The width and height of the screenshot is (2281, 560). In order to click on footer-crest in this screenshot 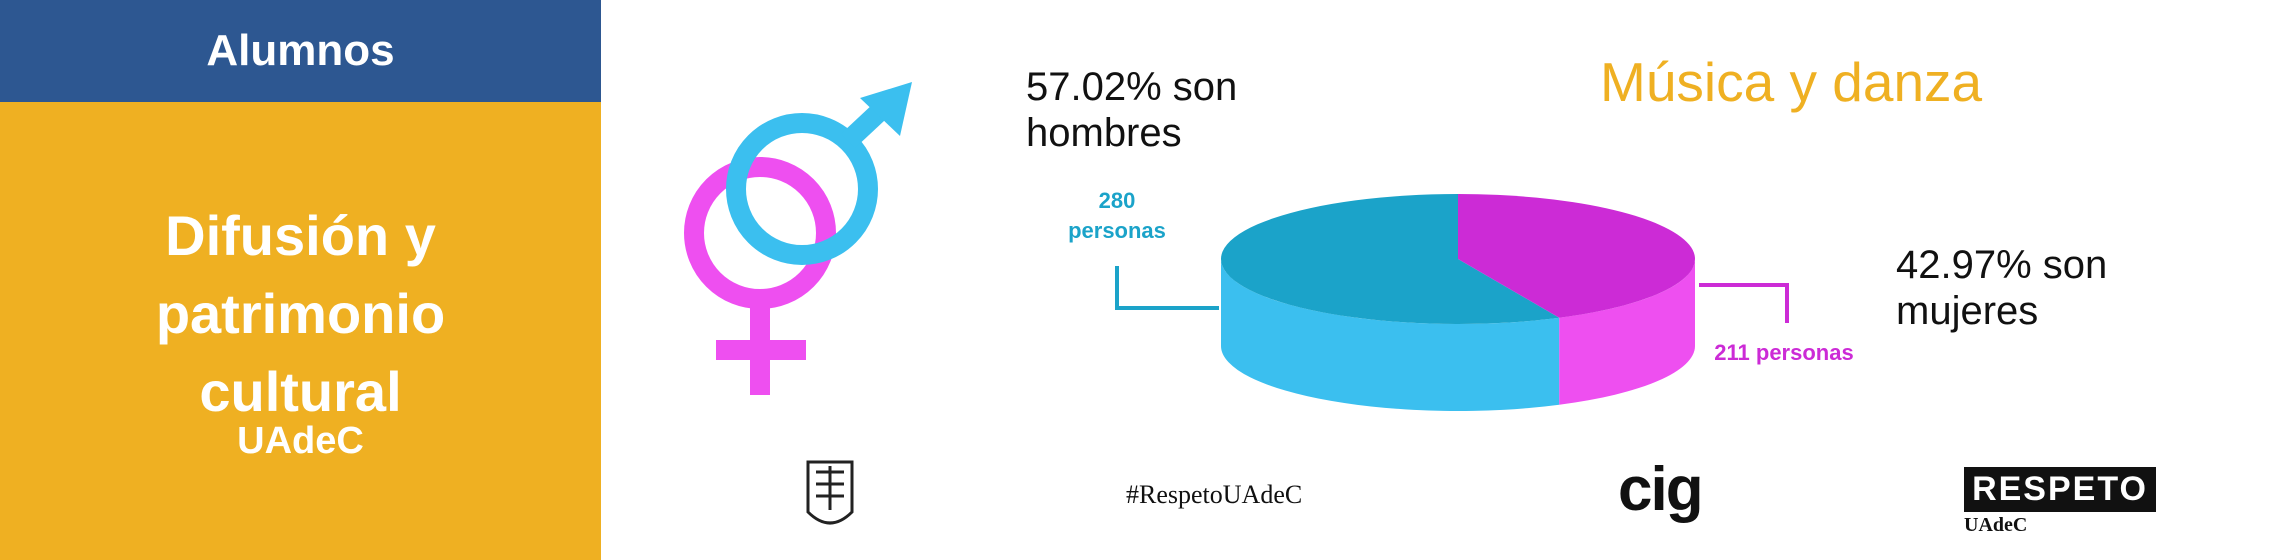, I will do `click(830, 492)`.